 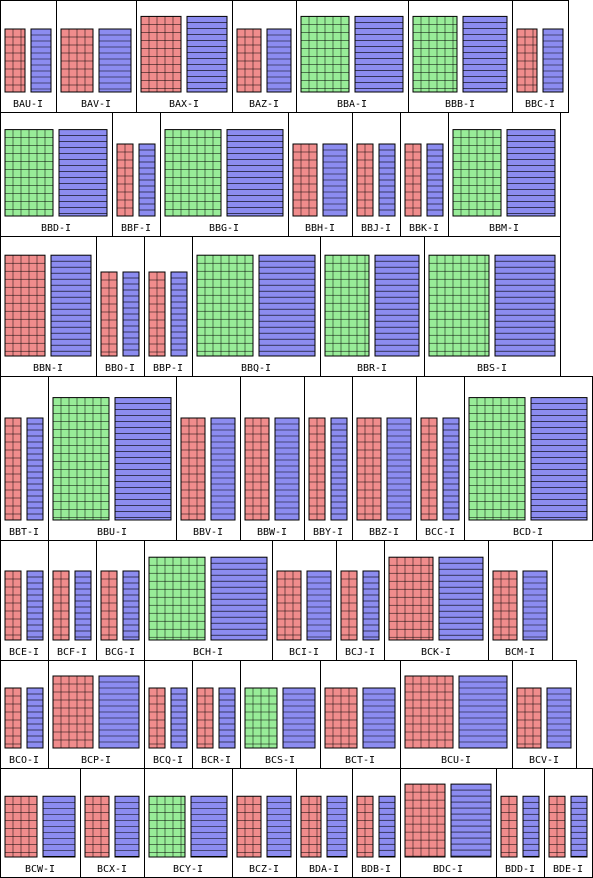 I want to click on cell-label: BAZ-I, so click(x=264, y=104).